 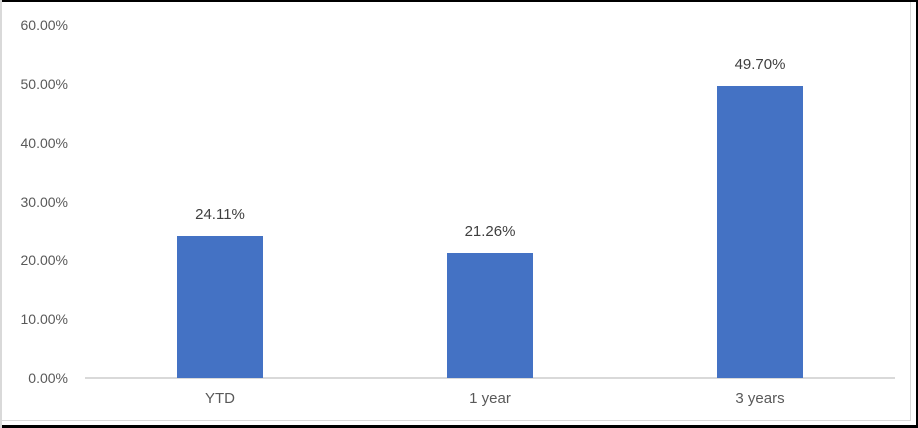 What do you see at coordinates (760, 398) in the screenshot?
I see `x-axis-category-label: 3 years` at bounding box center [760, 398].